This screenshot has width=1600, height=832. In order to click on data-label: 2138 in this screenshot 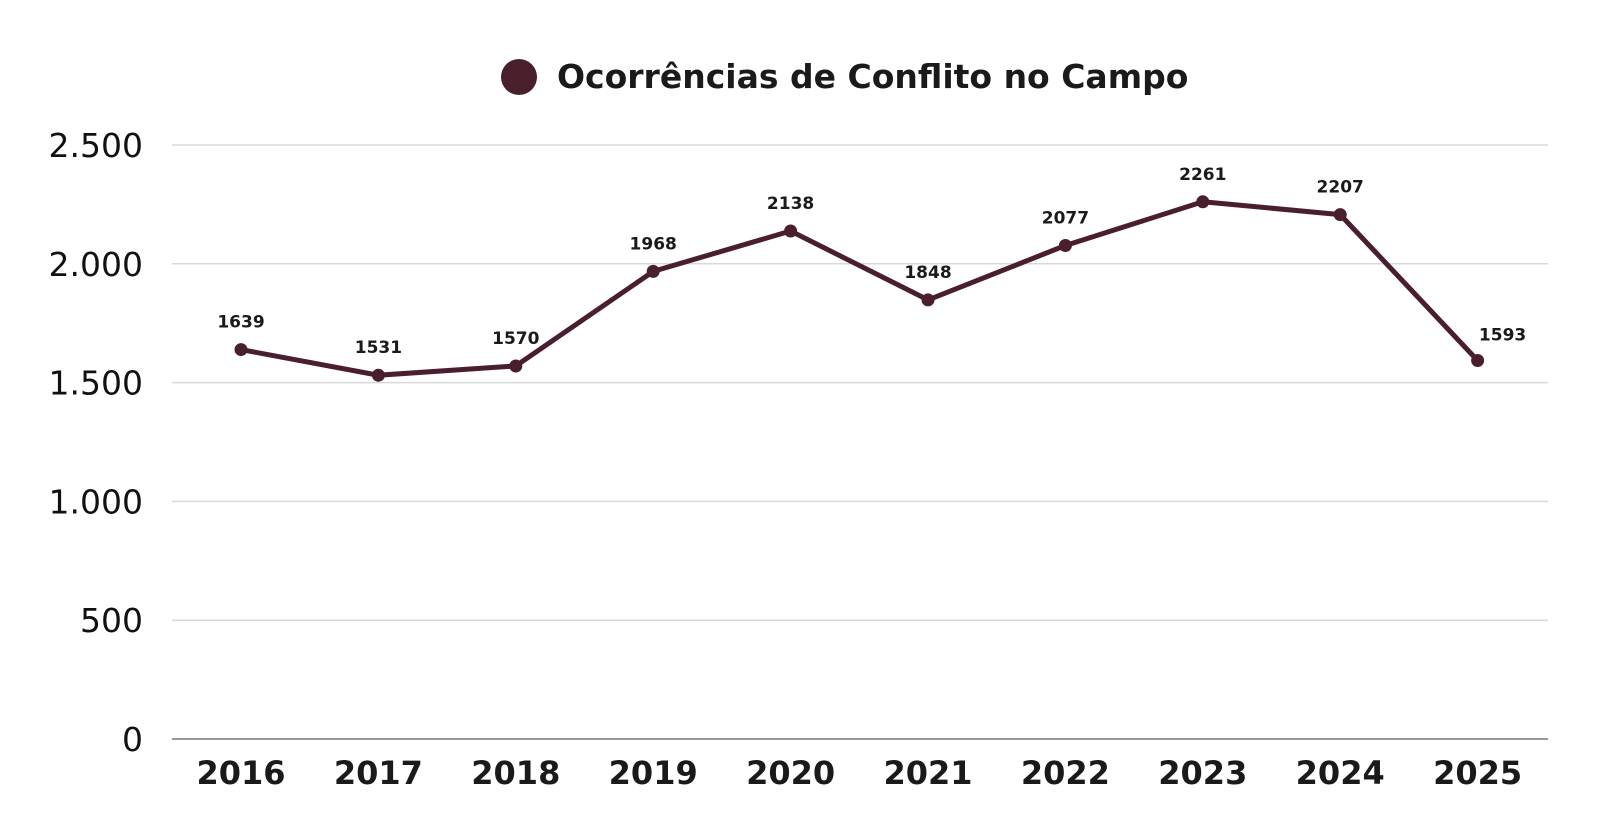, I will do `click(790, 204)`.